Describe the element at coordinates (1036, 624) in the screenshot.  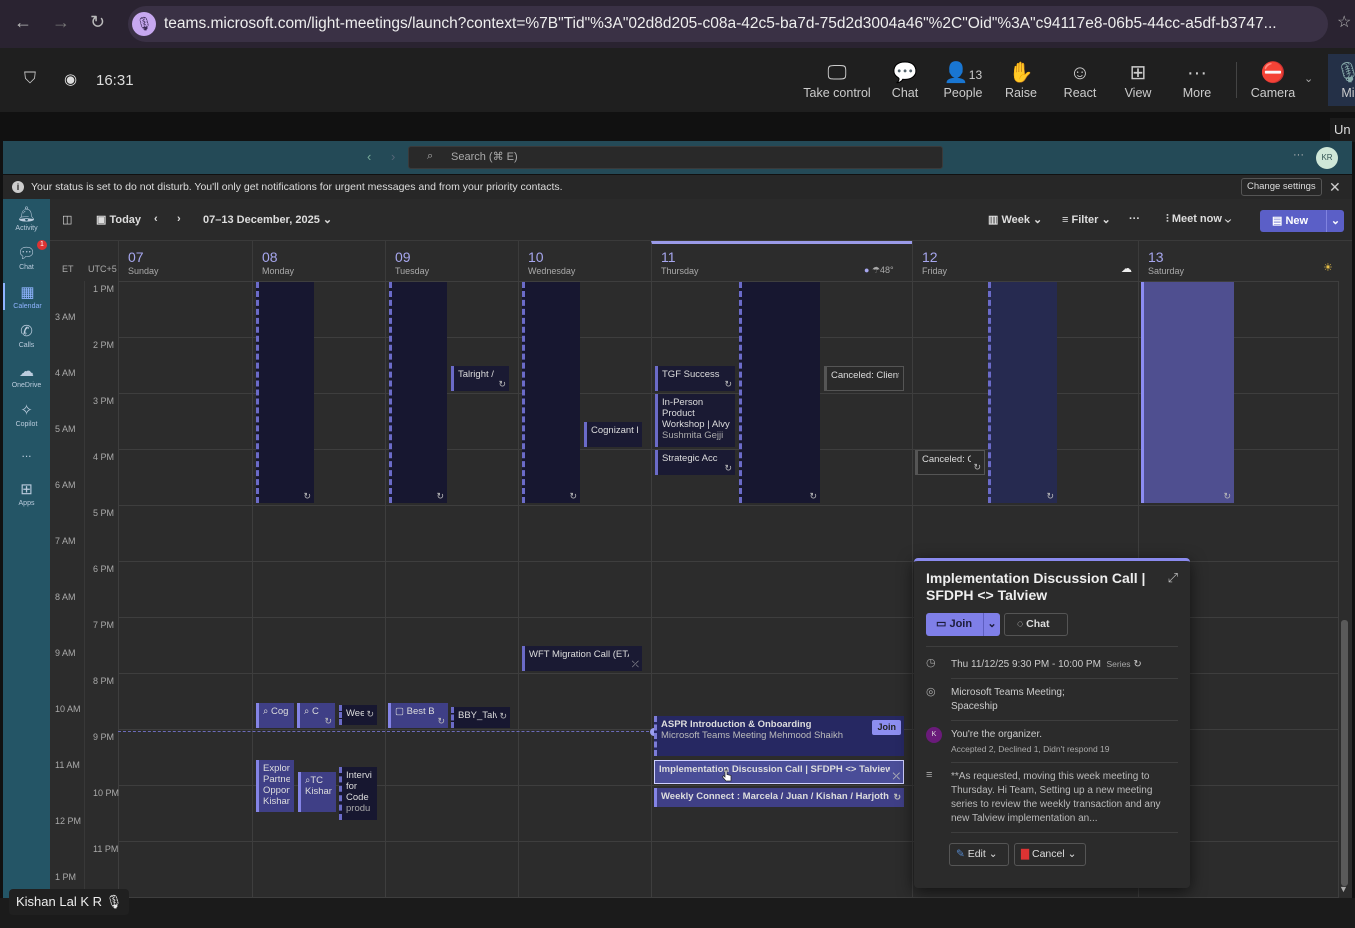
I see `chat-button: ◌ Chat` at that location.